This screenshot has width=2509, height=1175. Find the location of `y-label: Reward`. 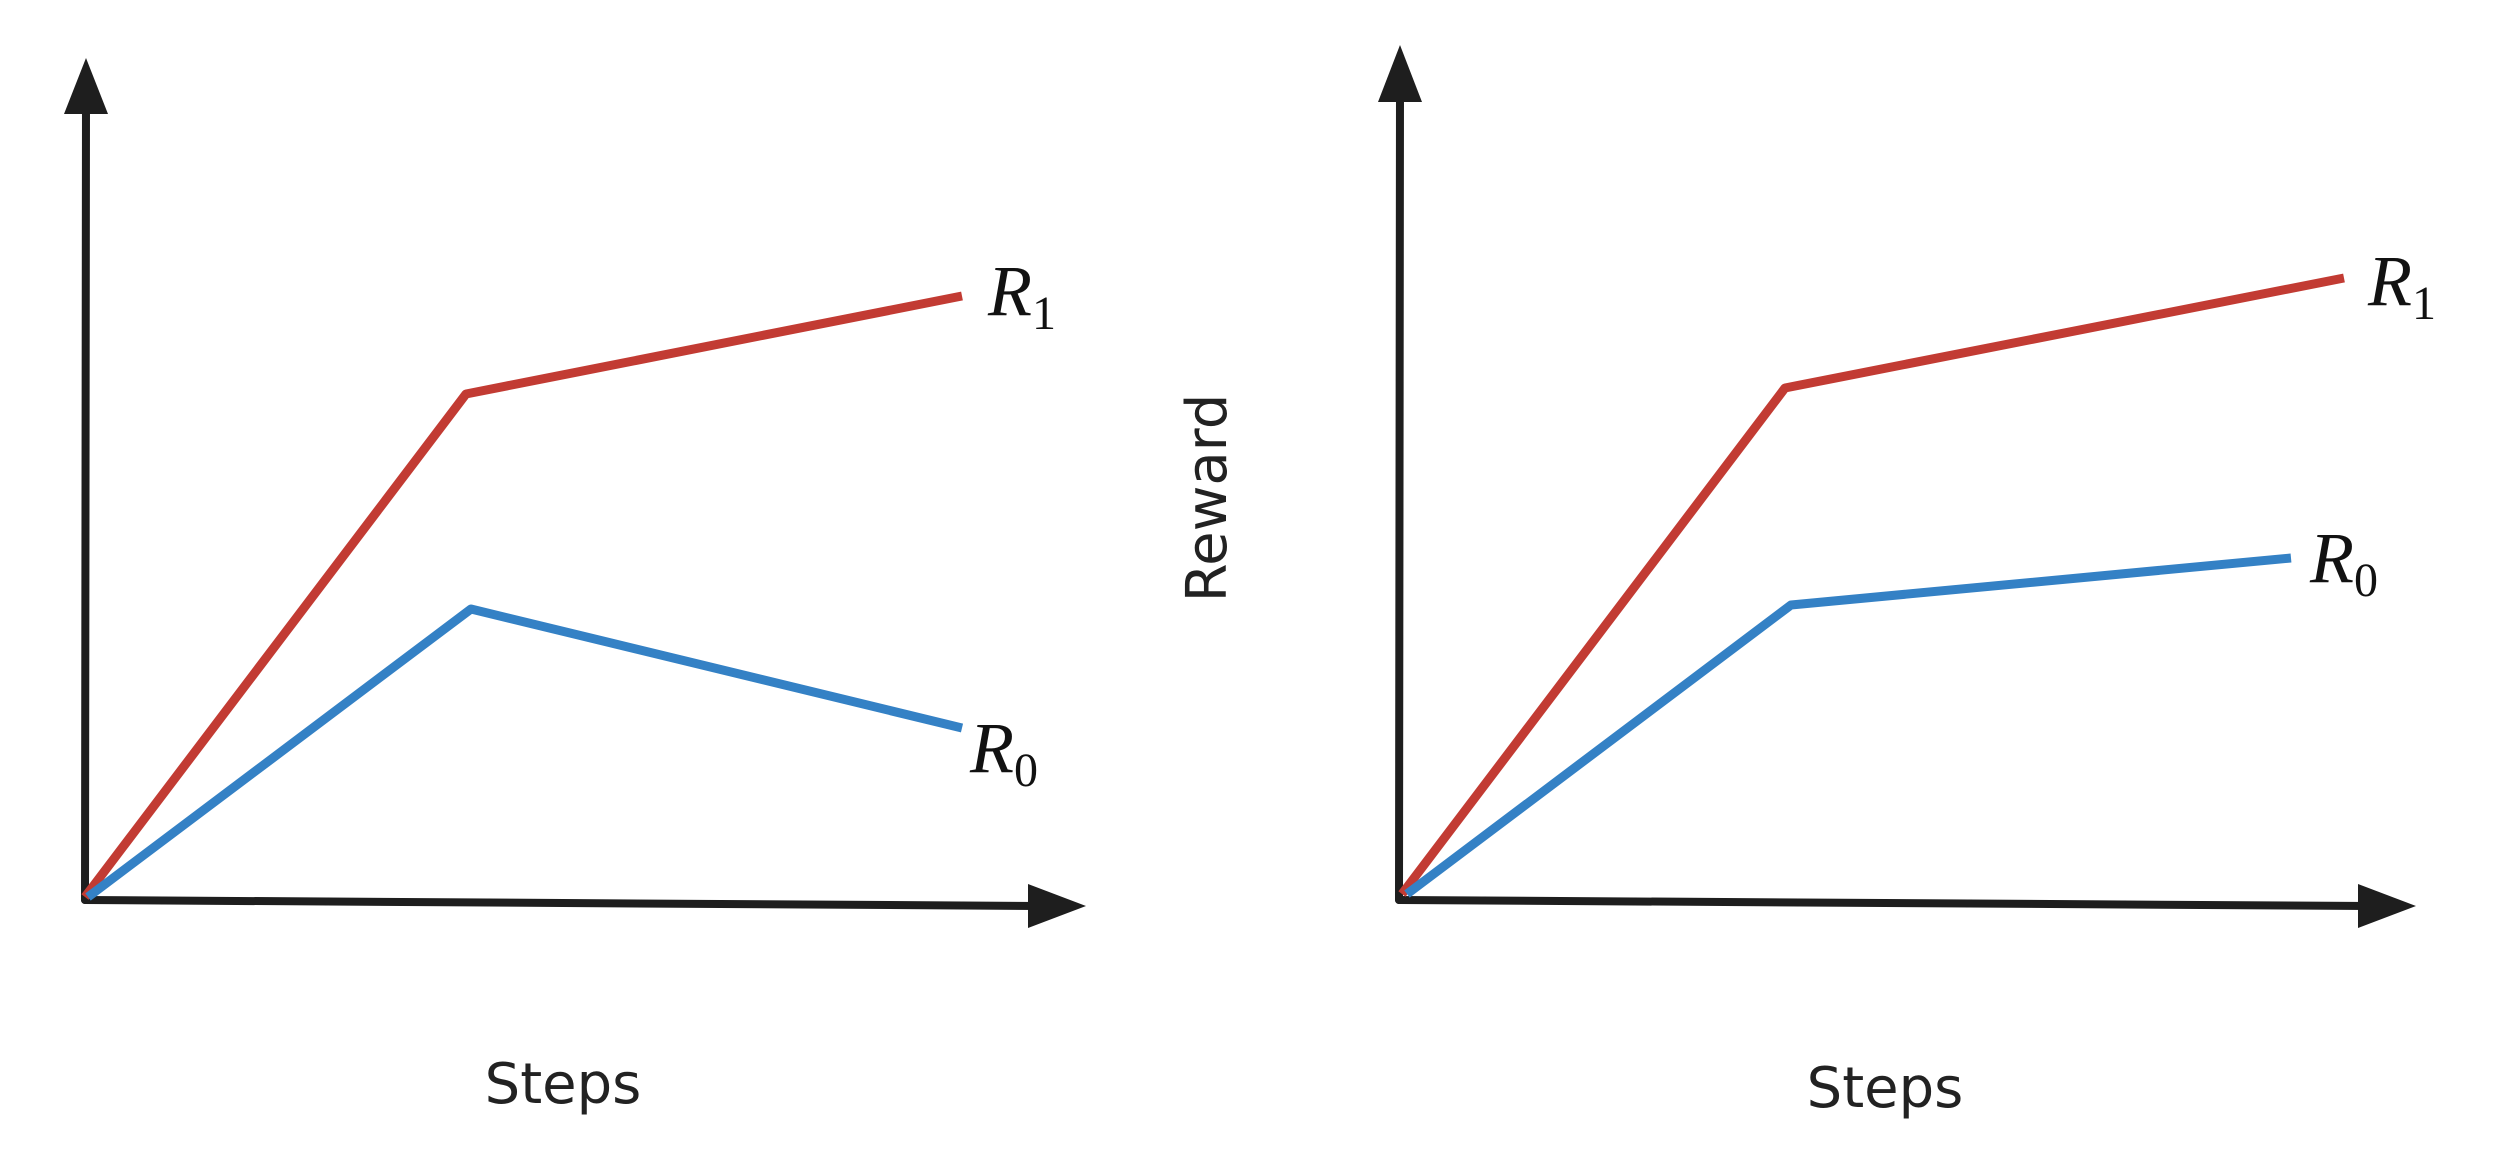

y-label: Reward is located at coordinates (1207, 498).